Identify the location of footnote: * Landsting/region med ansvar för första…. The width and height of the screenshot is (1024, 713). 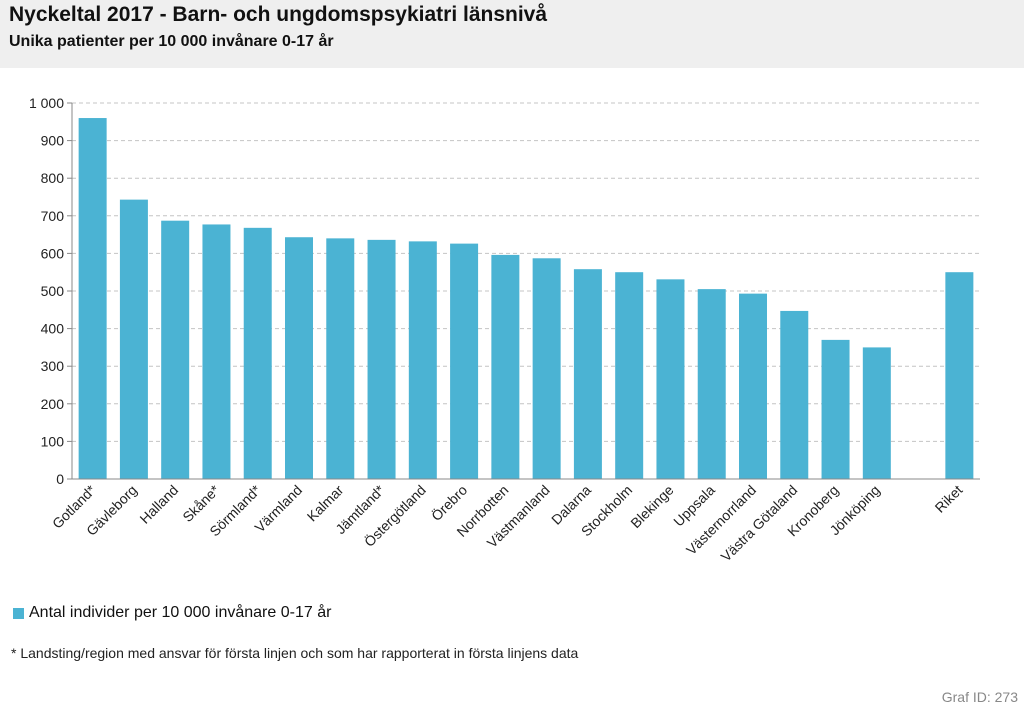
(295, 653).